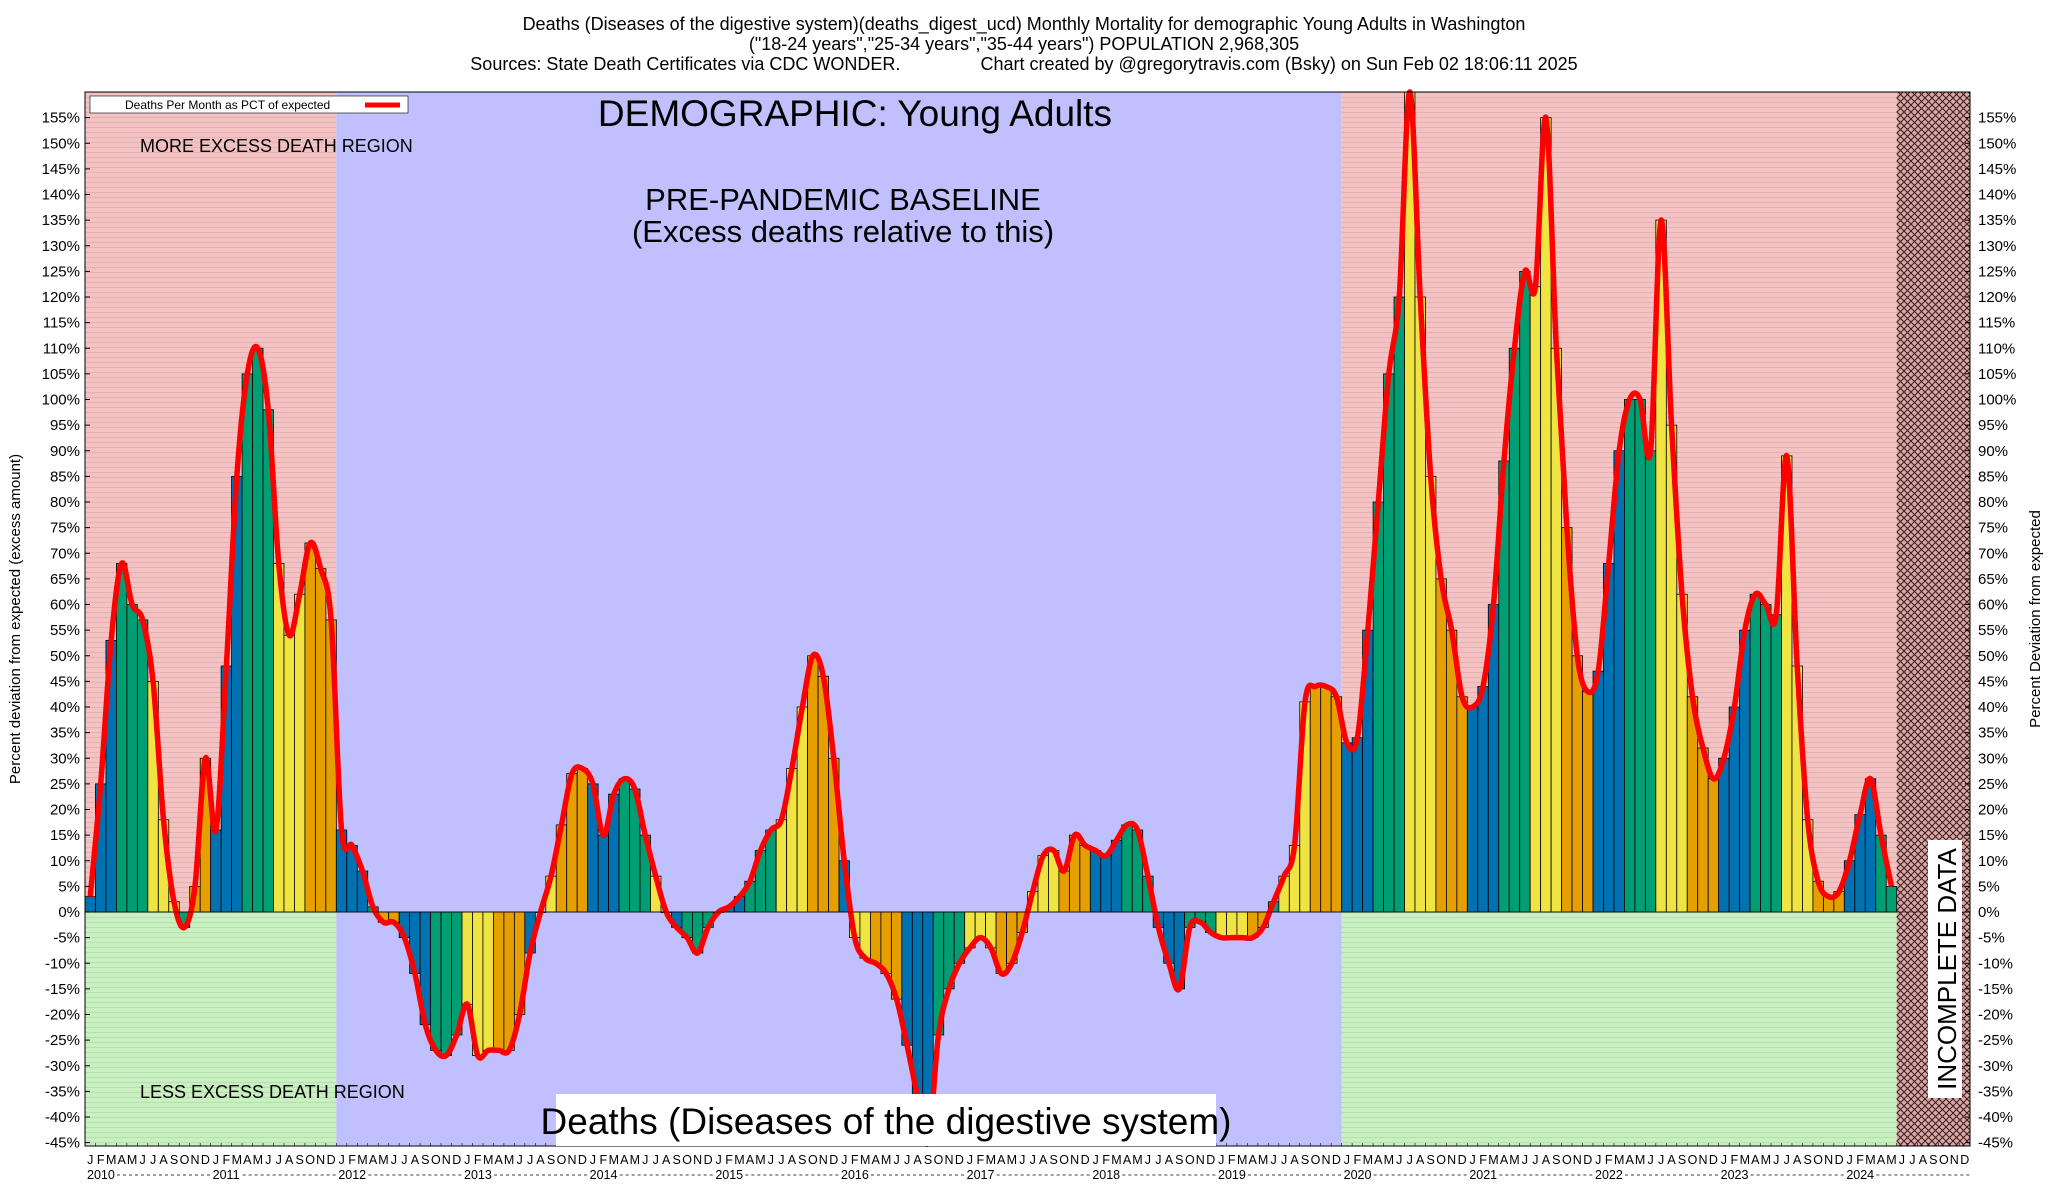  I want to click on y-tick-label-left: -25%, so click(62, 1040).